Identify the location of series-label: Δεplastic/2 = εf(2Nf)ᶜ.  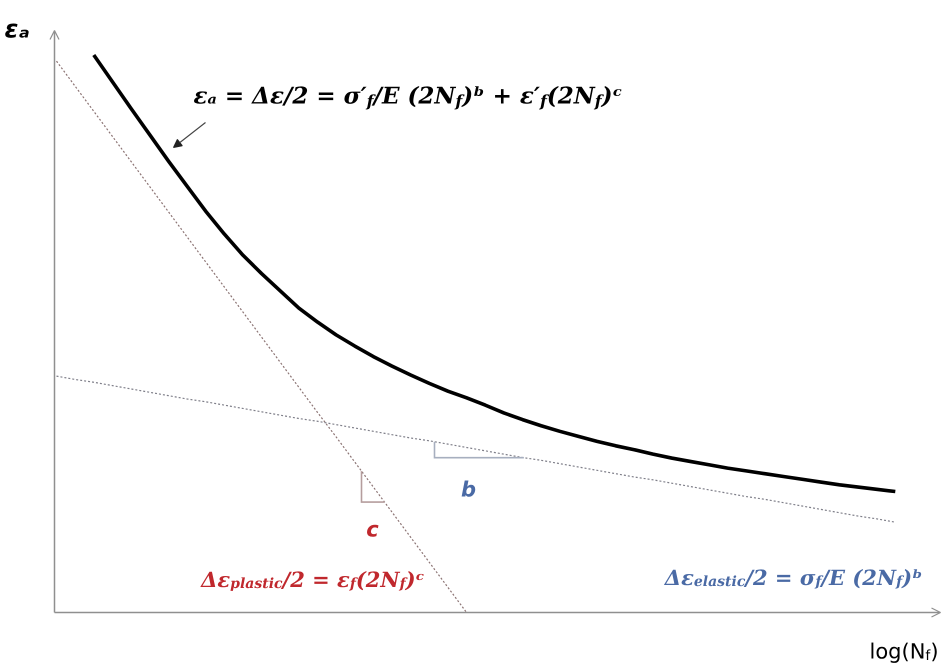
(312, 579).